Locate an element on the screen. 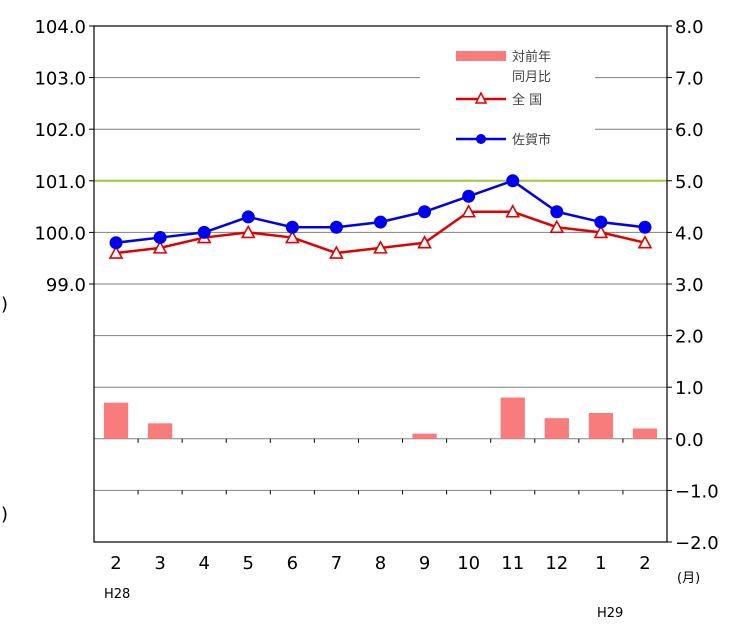  legend-national-label: 全 国 is located at coordinates (527, 100).